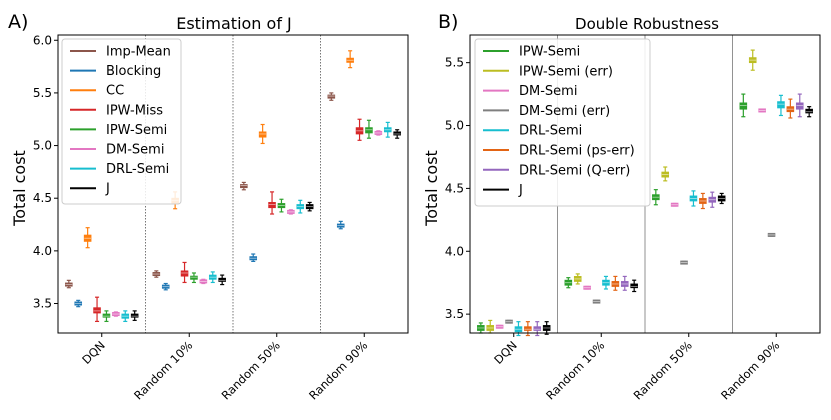 The width and height of the screenshot is (831, 420). Describe the element at coordinates (78, 303) in the screenshot. I see `box-blocking-dqn` at that location.